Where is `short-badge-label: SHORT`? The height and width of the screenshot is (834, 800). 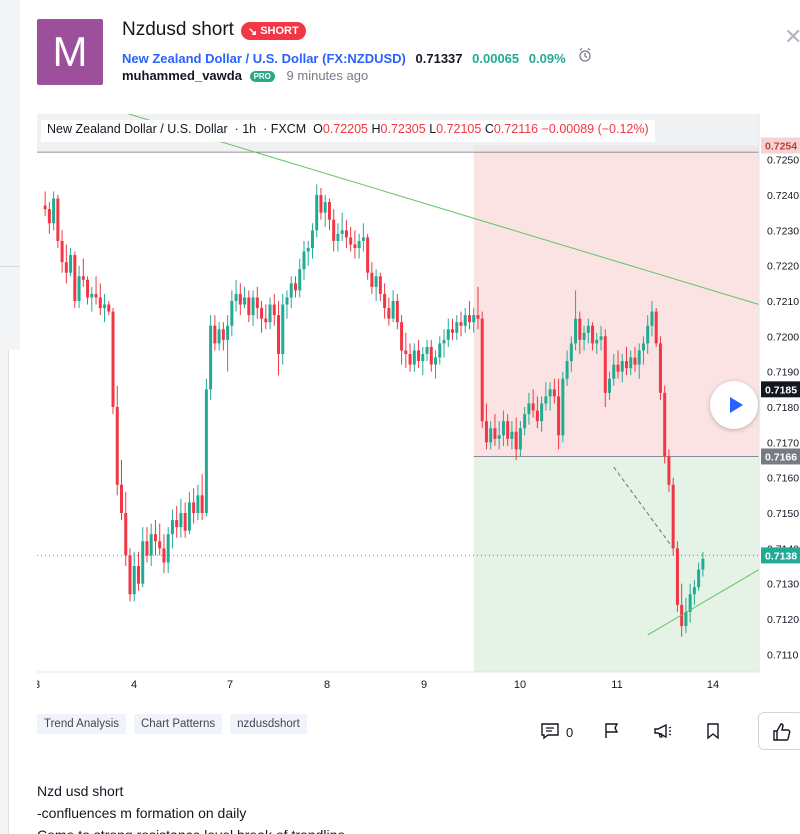
short-badge-label: SHORT is located at coordinates (279, 31).